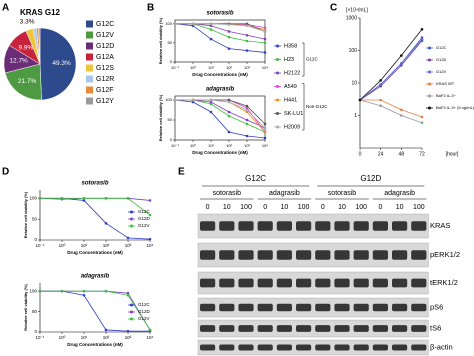 The width and height of the screenshot is (474, 356). I want to click on legend-label: H2122, so click(292, 73).